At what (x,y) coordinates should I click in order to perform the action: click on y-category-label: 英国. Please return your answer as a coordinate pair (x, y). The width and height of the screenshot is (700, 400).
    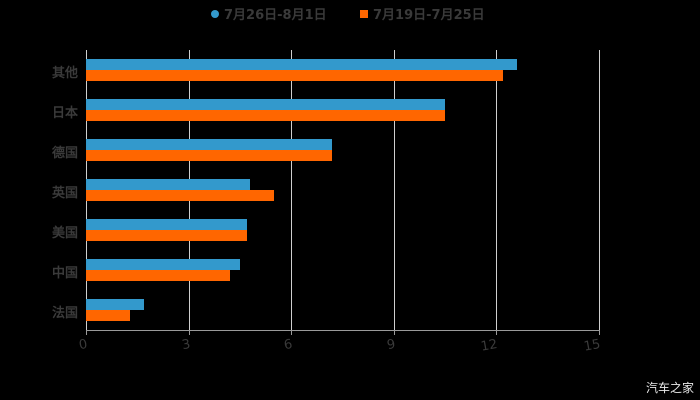
    Looking at the image, I should click on (64, 193).